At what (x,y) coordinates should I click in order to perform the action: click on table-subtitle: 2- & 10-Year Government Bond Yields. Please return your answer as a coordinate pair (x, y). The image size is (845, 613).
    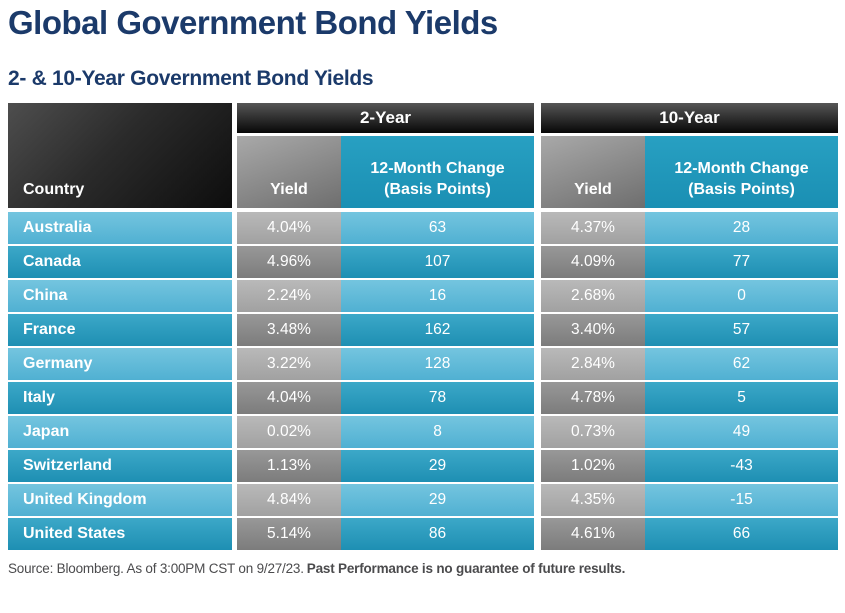
    Looking at the image, I should click on (191, 78).